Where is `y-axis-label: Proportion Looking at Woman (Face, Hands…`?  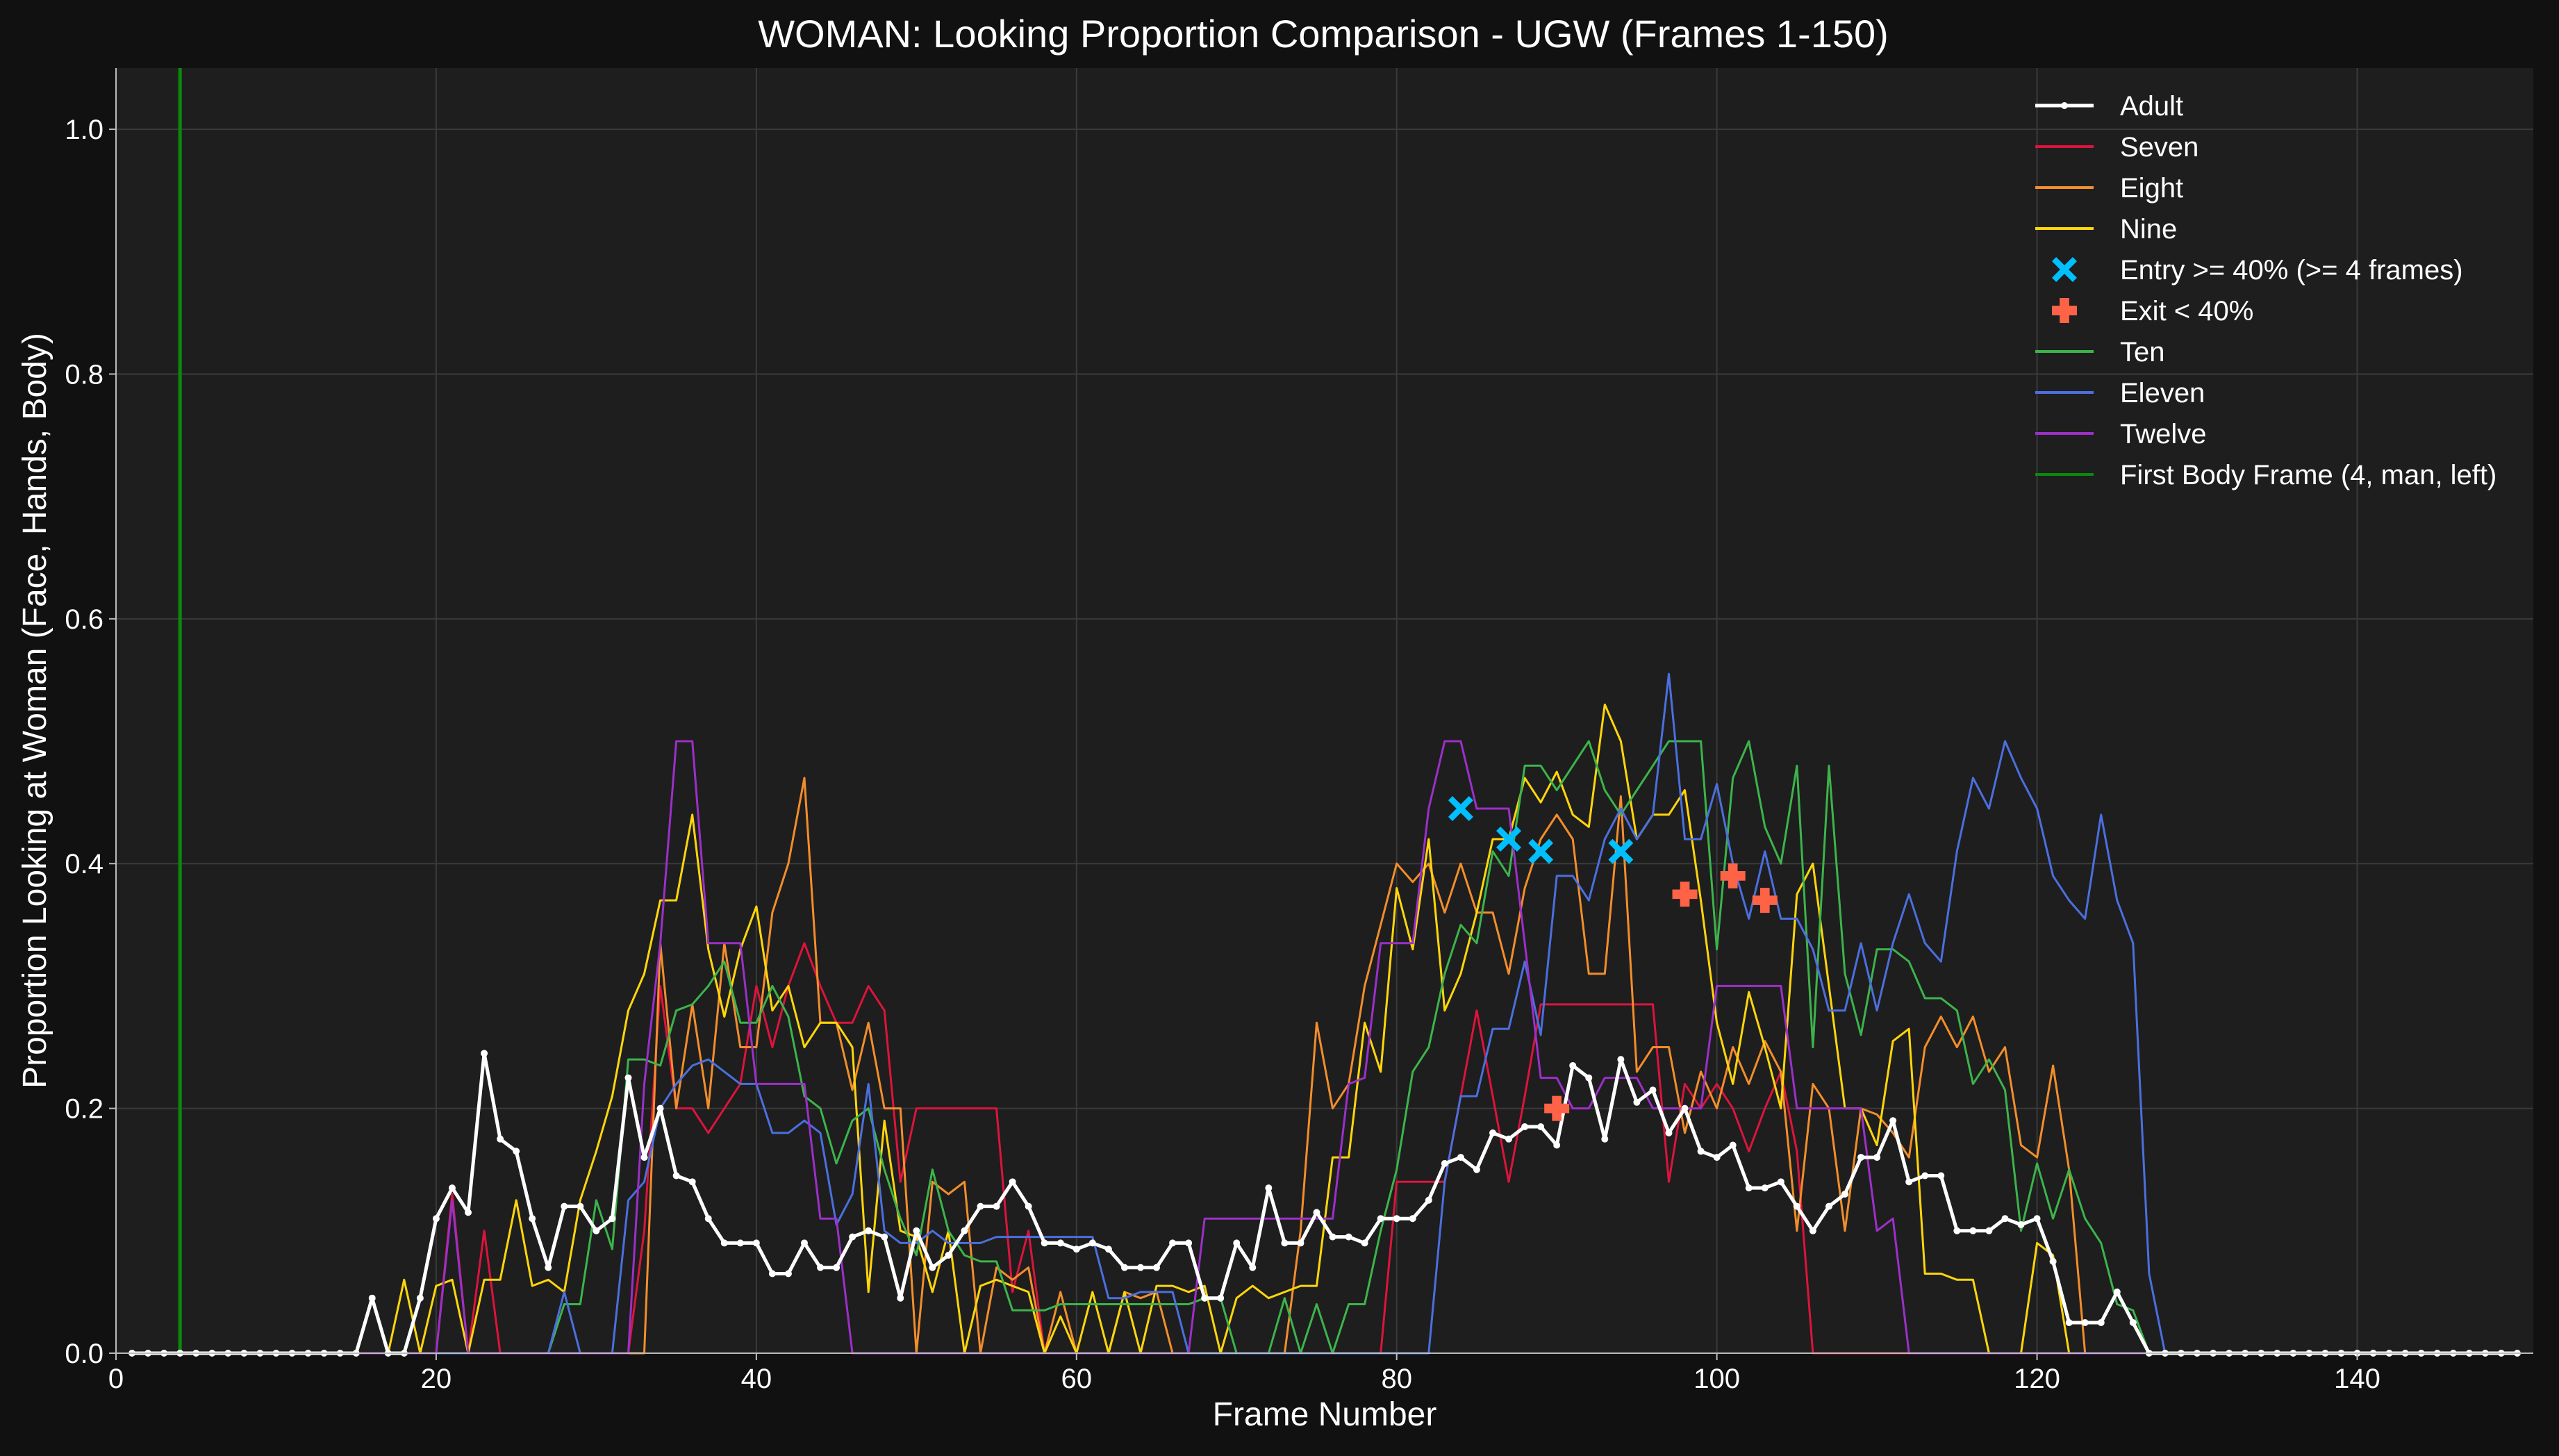 y-axis-label: Proportion Looking at Woman (Face, Hands… is located at coordinates (35, 711).